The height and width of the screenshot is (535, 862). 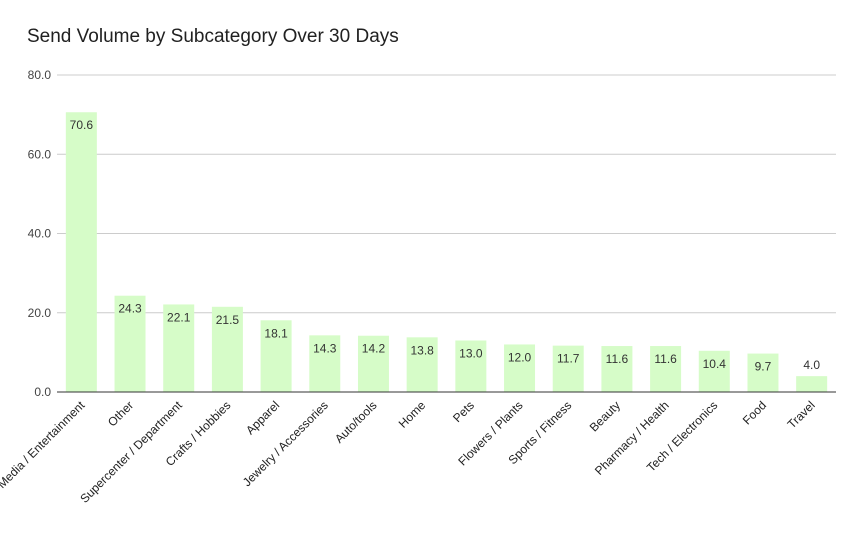 I want to click on x-tick-label: Auto/tools, so click(x=356, y=422).